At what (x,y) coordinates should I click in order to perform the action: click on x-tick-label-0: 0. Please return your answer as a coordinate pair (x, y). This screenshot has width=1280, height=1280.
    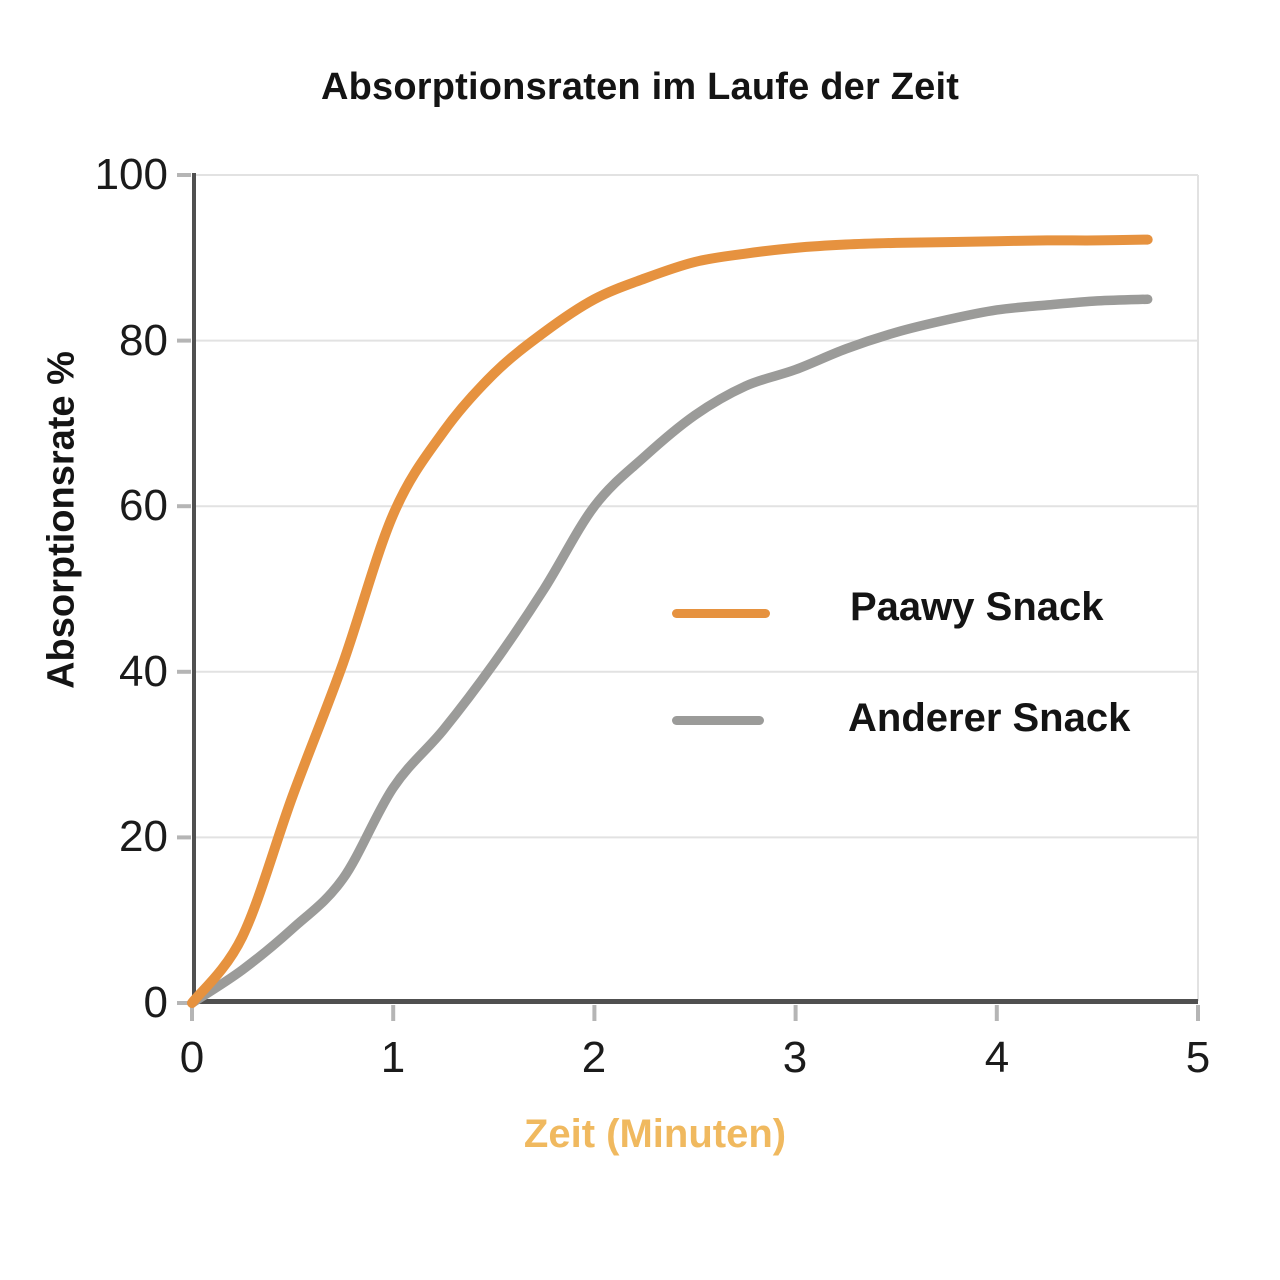
    Looking at the image, I should click on (192, 1057).